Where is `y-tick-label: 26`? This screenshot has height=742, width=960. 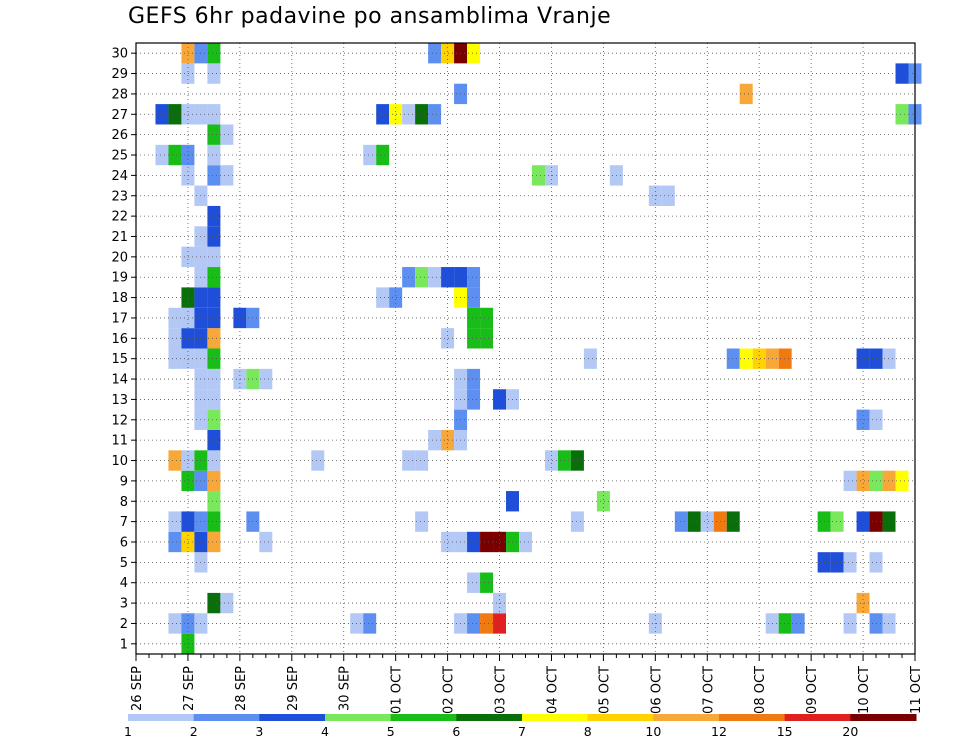
y-tick-label: 26 is located at coordinates (119, 135).